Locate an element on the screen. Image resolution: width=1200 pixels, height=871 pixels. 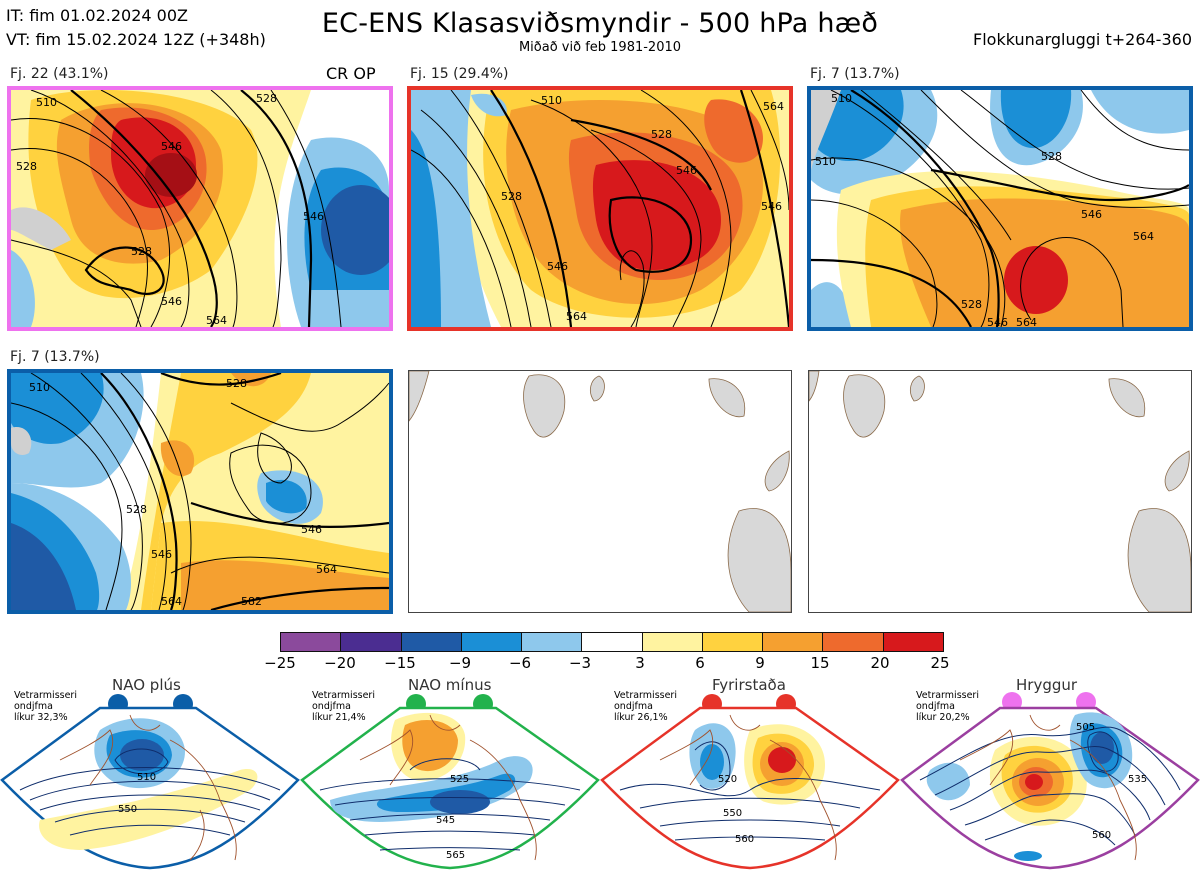
init-time: IT: fim 01.02.2024 00Z is located at coordinates (97, 15).